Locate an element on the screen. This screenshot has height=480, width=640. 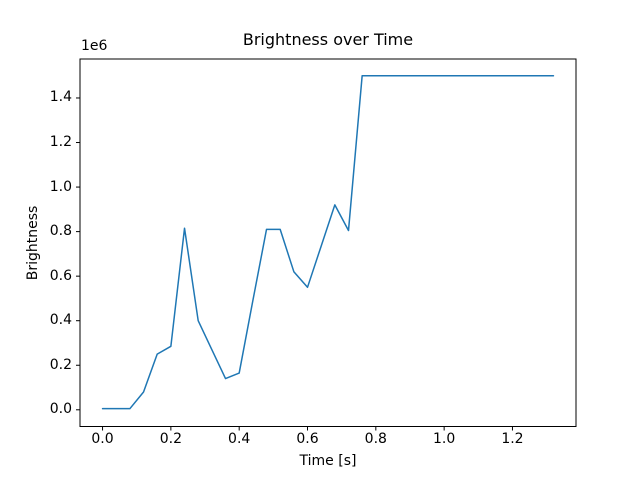
y-tick-label: 0.6 is located at coordinates (60, 275).